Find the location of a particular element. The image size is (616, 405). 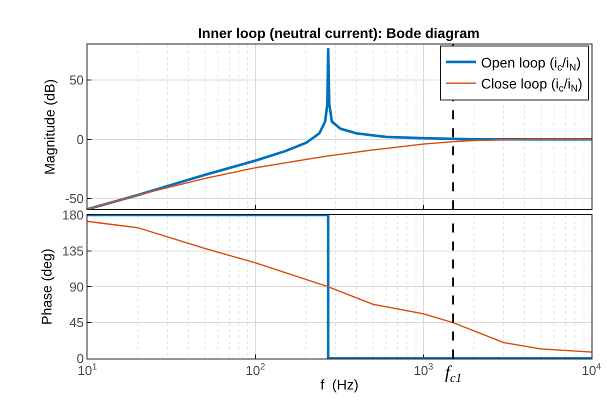

y-tick-label: 135 is located at coordinates (73, 250).